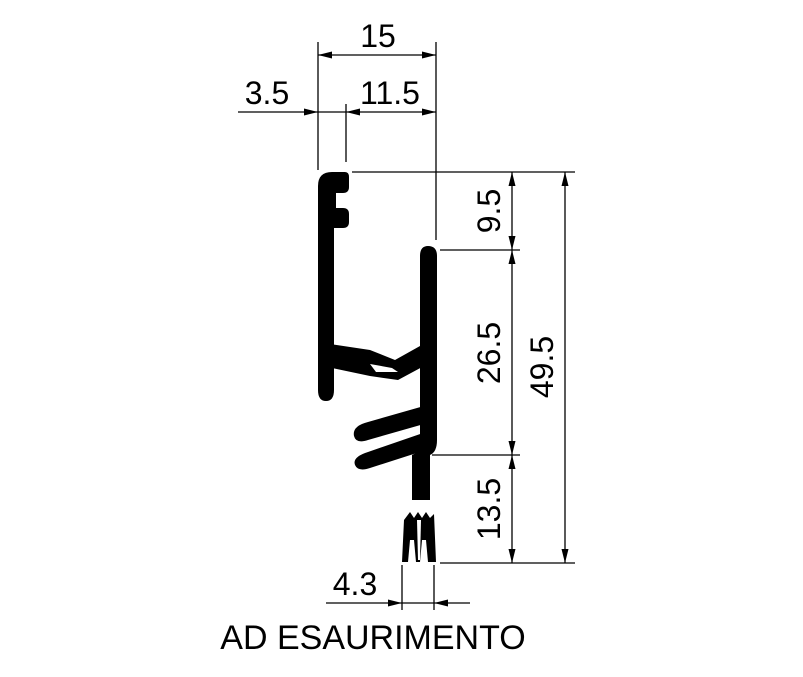 The image size is (803, 677). Describe the element at coordinates (398, 586) in the screenshot. I see `dimension-seal-width: 4.3` at that location.